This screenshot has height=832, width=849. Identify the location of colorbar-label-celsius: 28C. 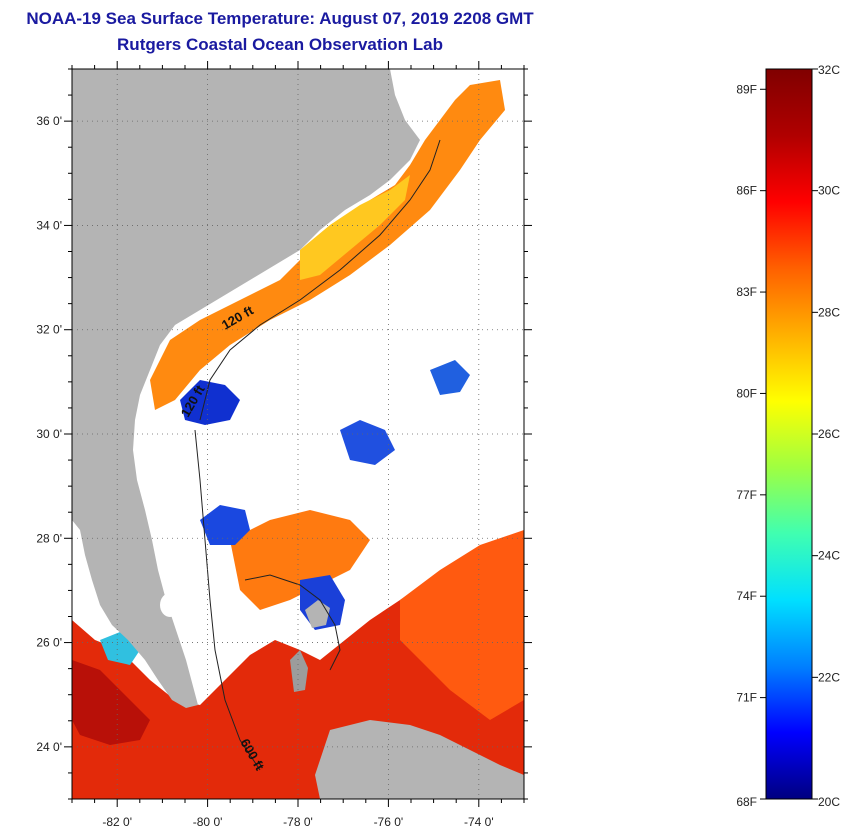
(829, 312).